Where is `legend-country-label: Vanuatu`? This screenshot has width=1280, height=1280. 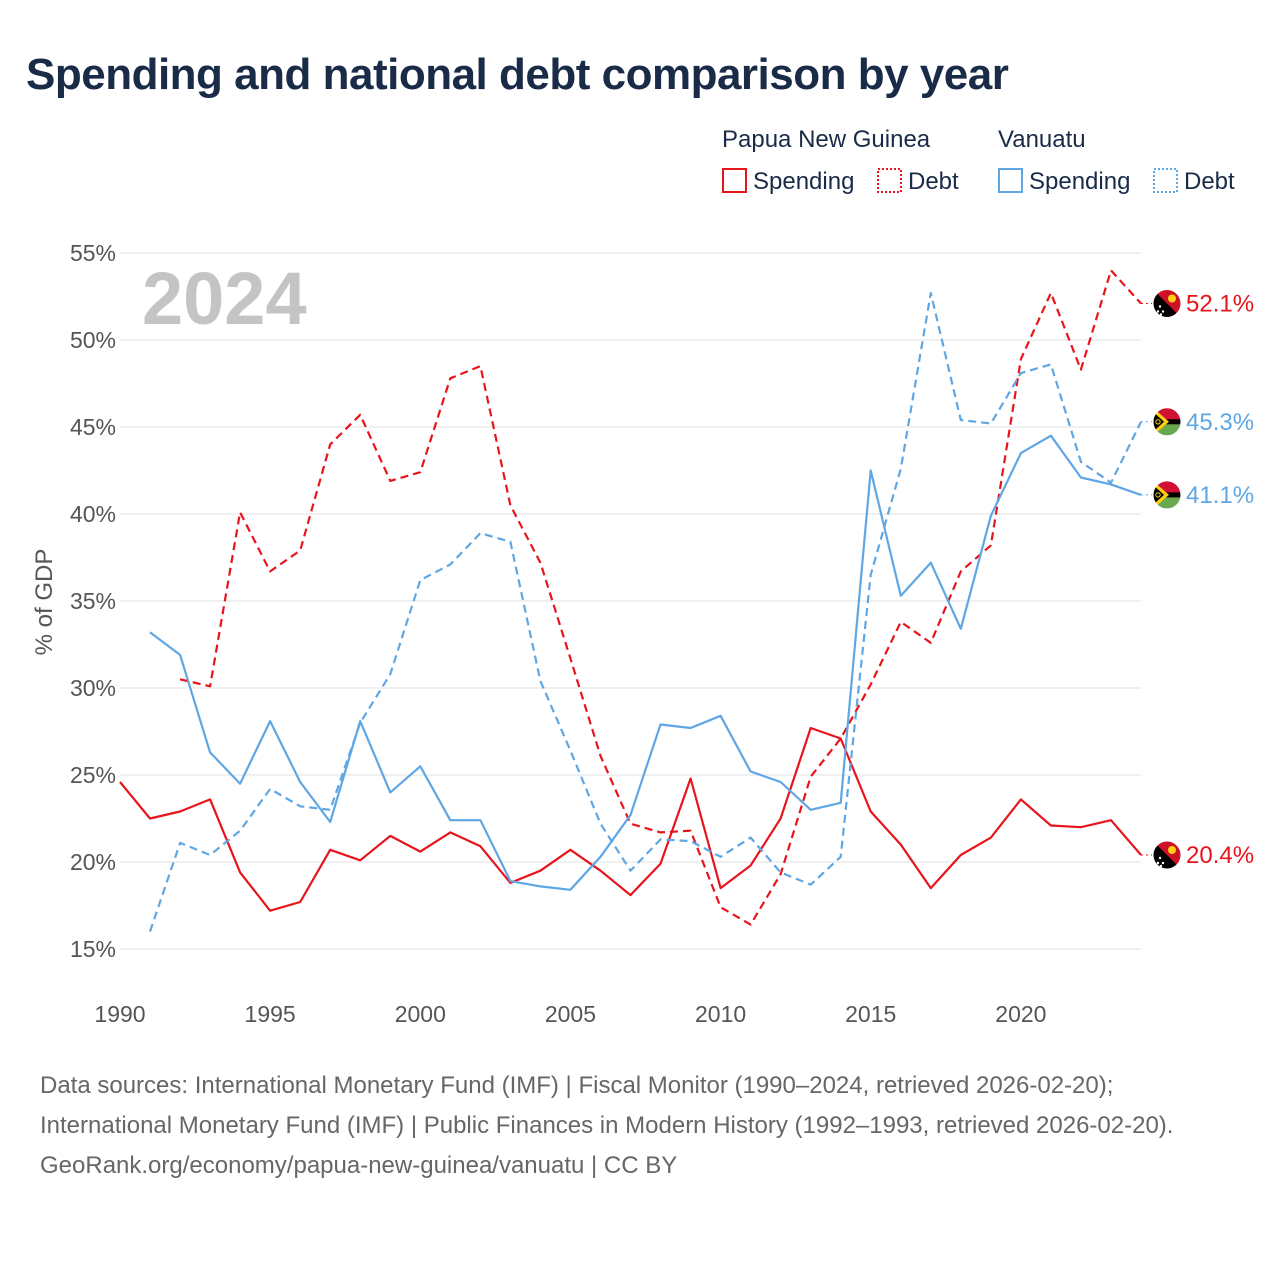
legend-country-label: Vanuatu is located at coordinates (1042, 139).